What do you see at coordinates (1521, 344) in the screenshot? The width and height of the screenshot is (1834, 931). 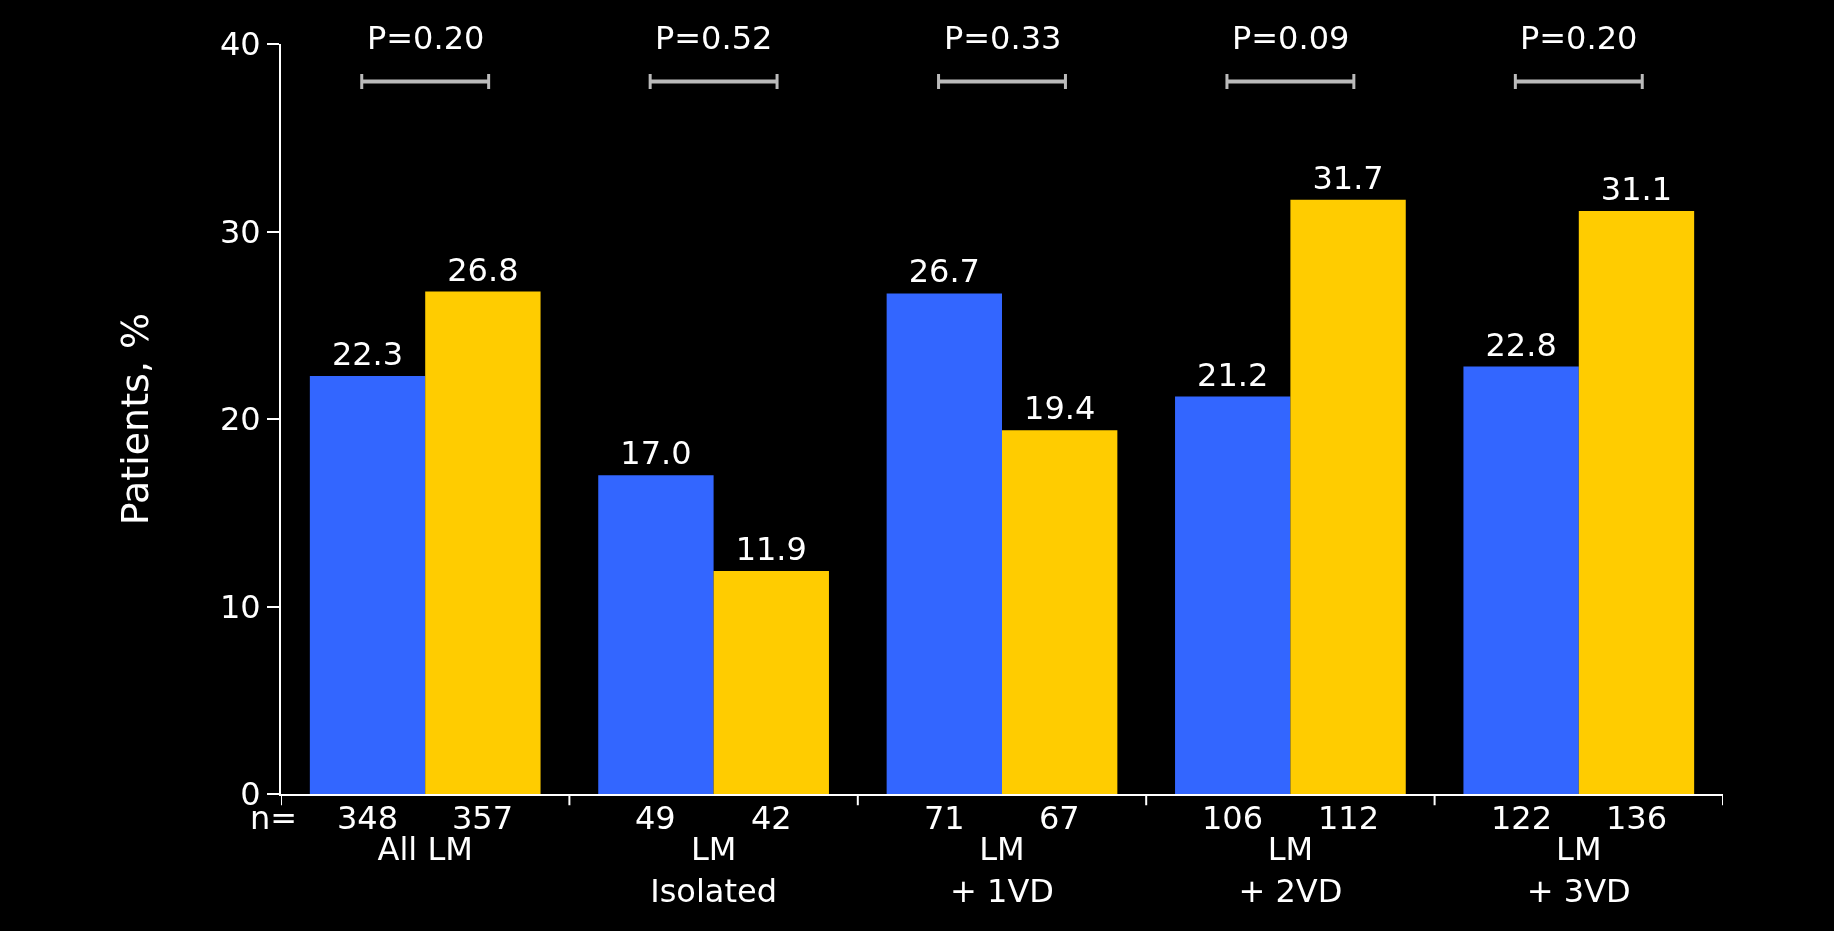 I see `data-label: 22.8` at bounding box center [1521, 344].